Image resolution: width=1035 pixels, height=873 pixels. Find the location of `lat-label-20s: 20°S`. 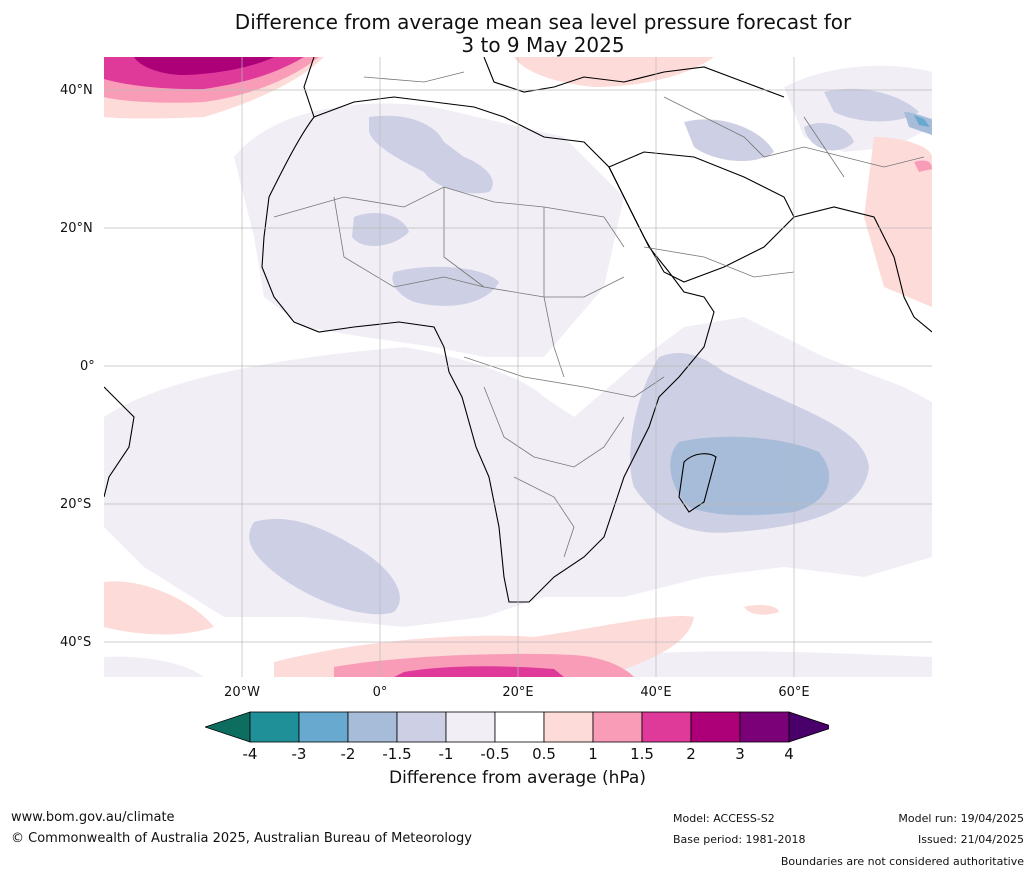

lat-label-20s: 20°S is located at coordinates (76, 504).